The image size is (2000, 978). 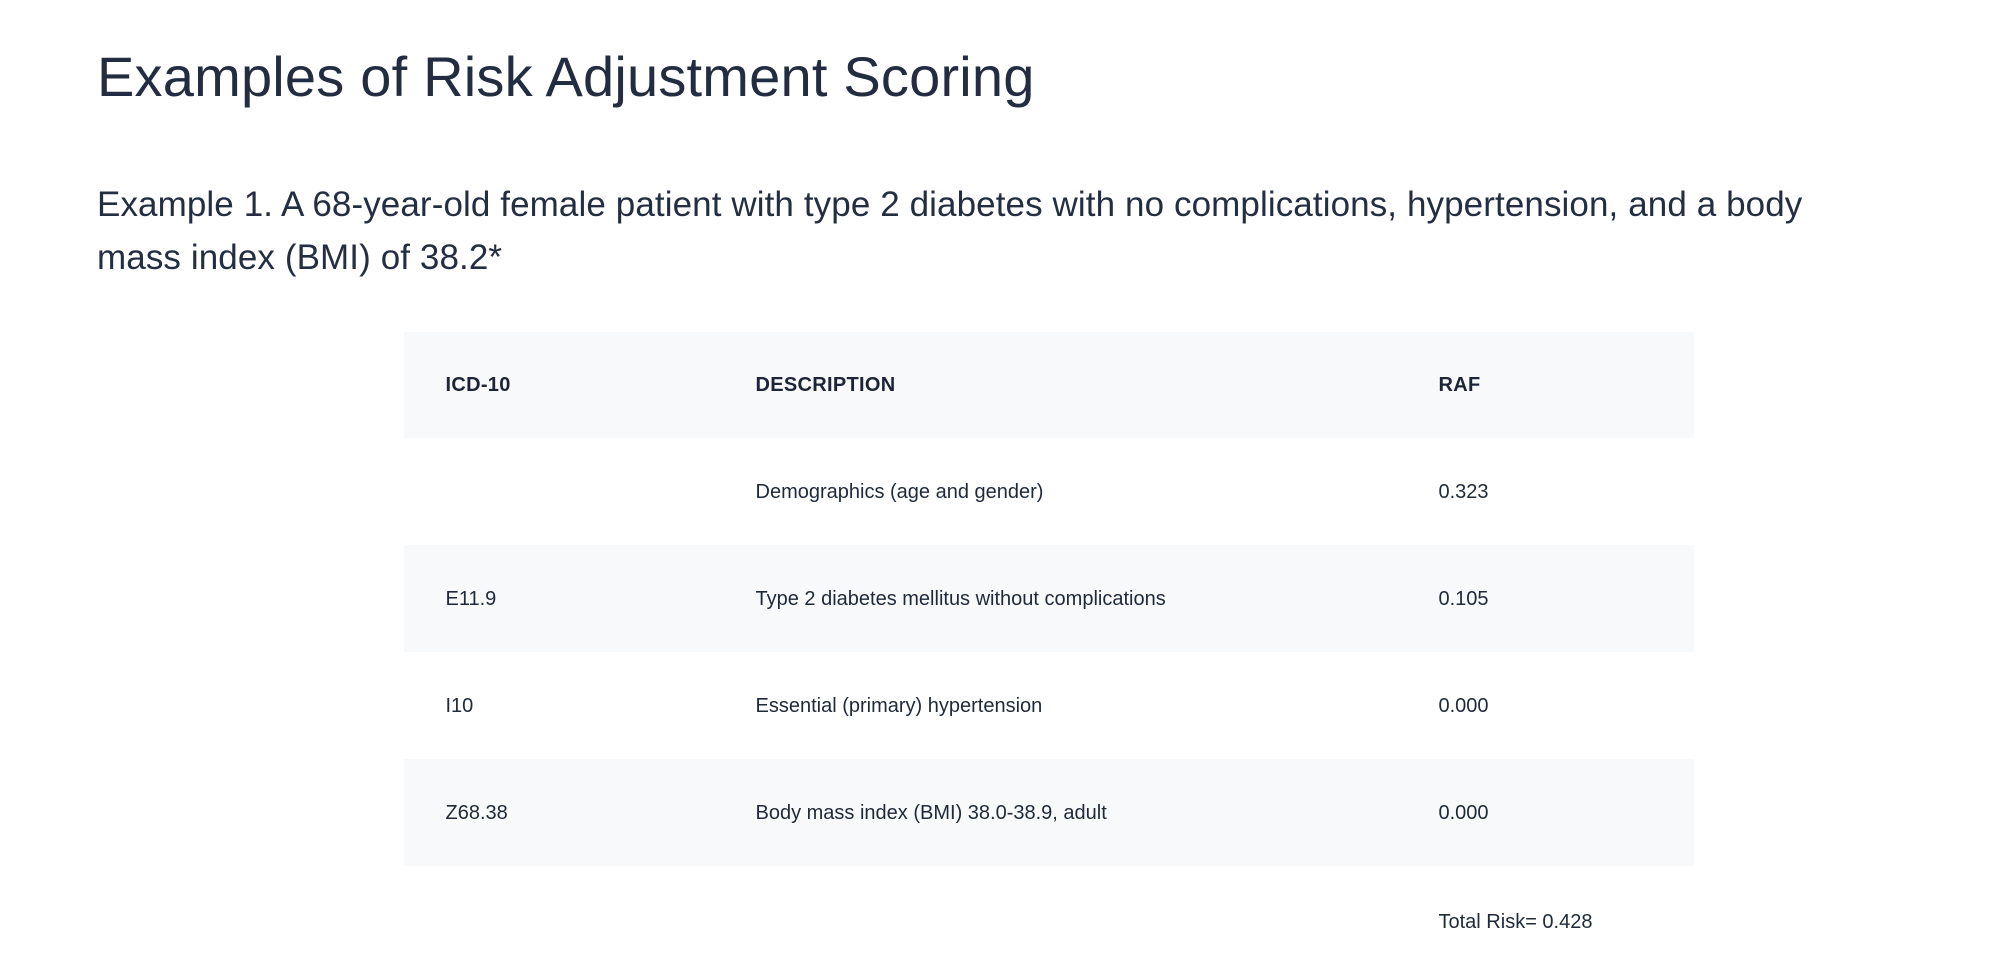 What do you see at coordinates (1463, 491) in the screenshot?
I see `cell-raf: 0.323` at bounding box center [1463, 491].